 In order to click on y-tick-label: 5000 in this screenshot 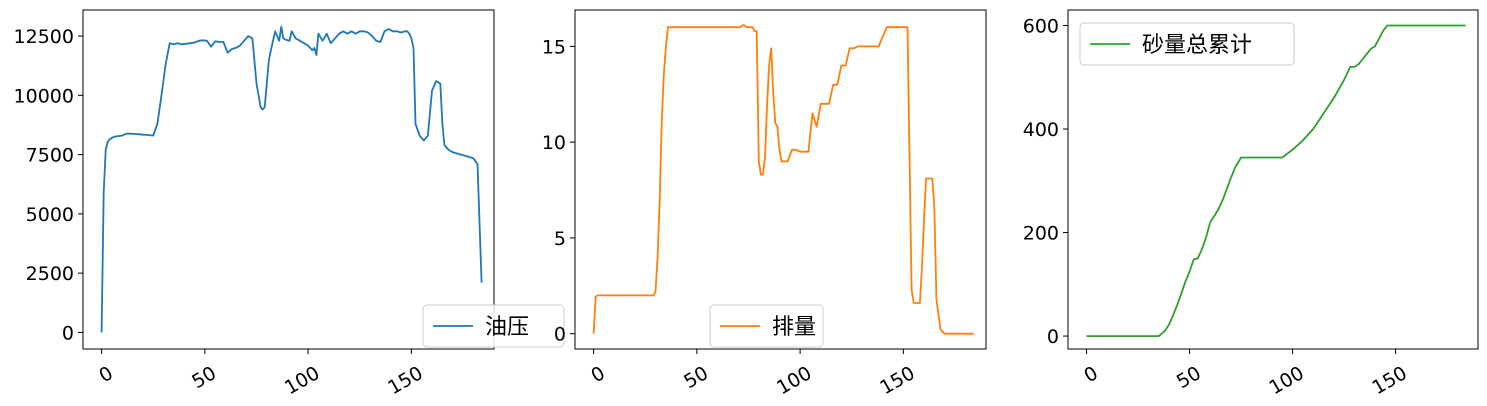, I will do `click(50, 215)`.